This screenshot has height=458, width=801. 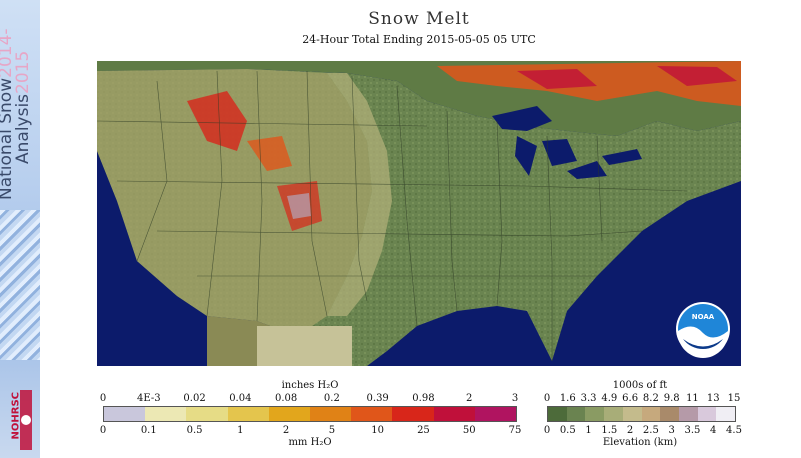 I want to click on legend-tick: 3.3, so click(x=588, y=398).